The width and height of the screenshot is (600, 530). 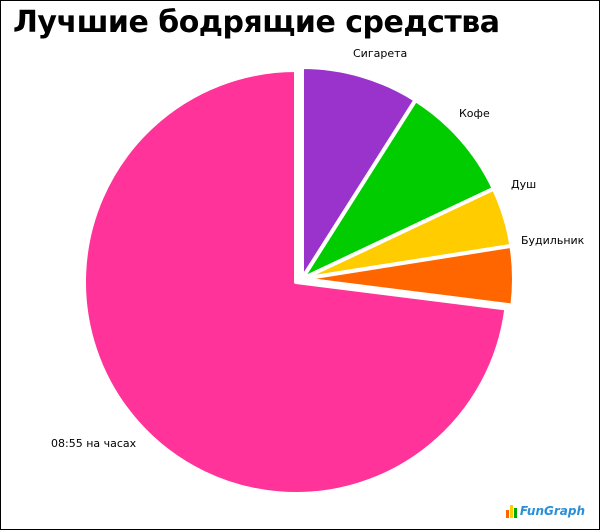 What do you see at coordinates (359, 173) in the screenshot?
I see `slice-cigarette` at bounding box center [359, 173].